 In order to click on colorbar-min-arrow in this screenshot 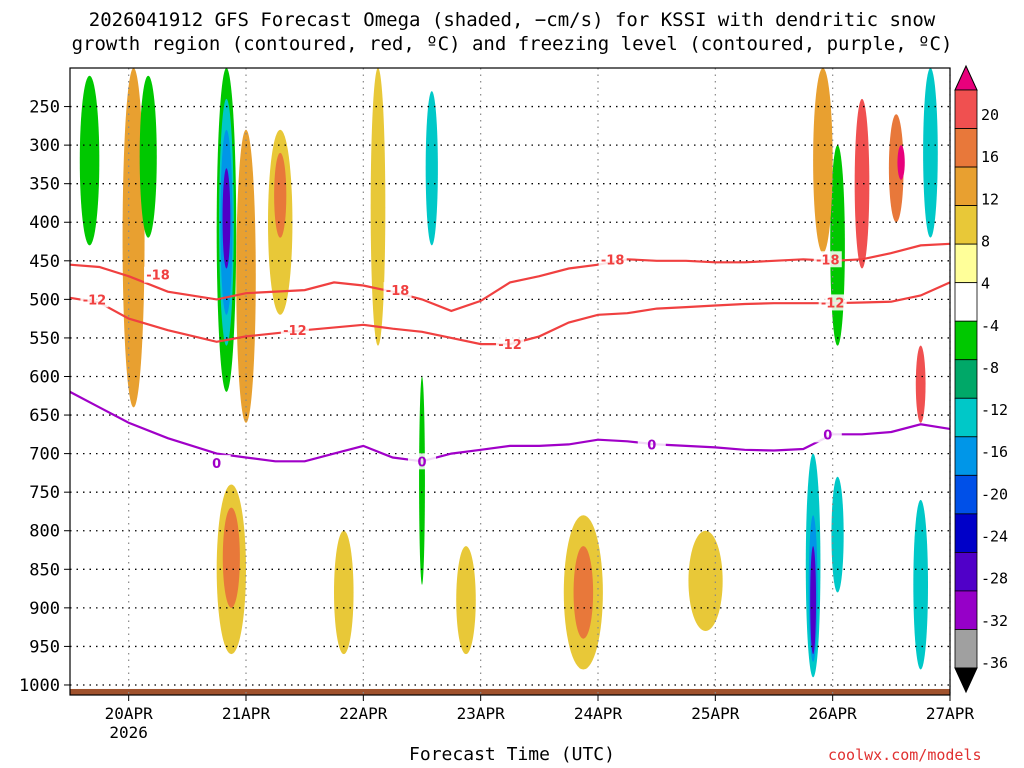, I will do `click(966, 680)`.